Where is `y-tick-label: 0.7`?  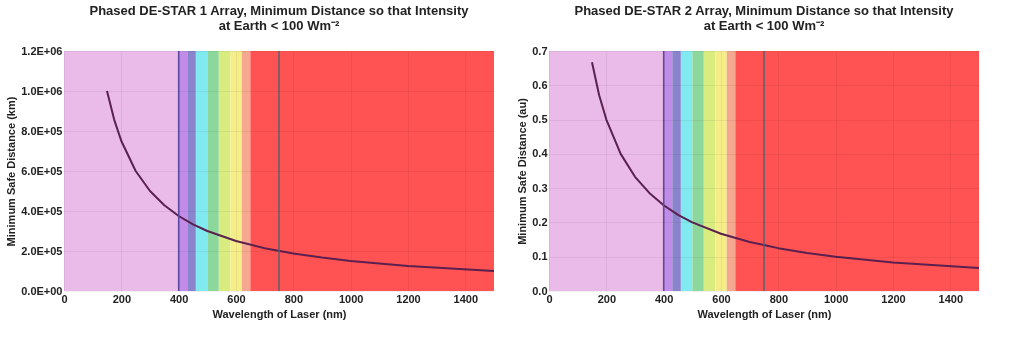
y-tick-label: 0.7 is located at coordinates (540, 50).